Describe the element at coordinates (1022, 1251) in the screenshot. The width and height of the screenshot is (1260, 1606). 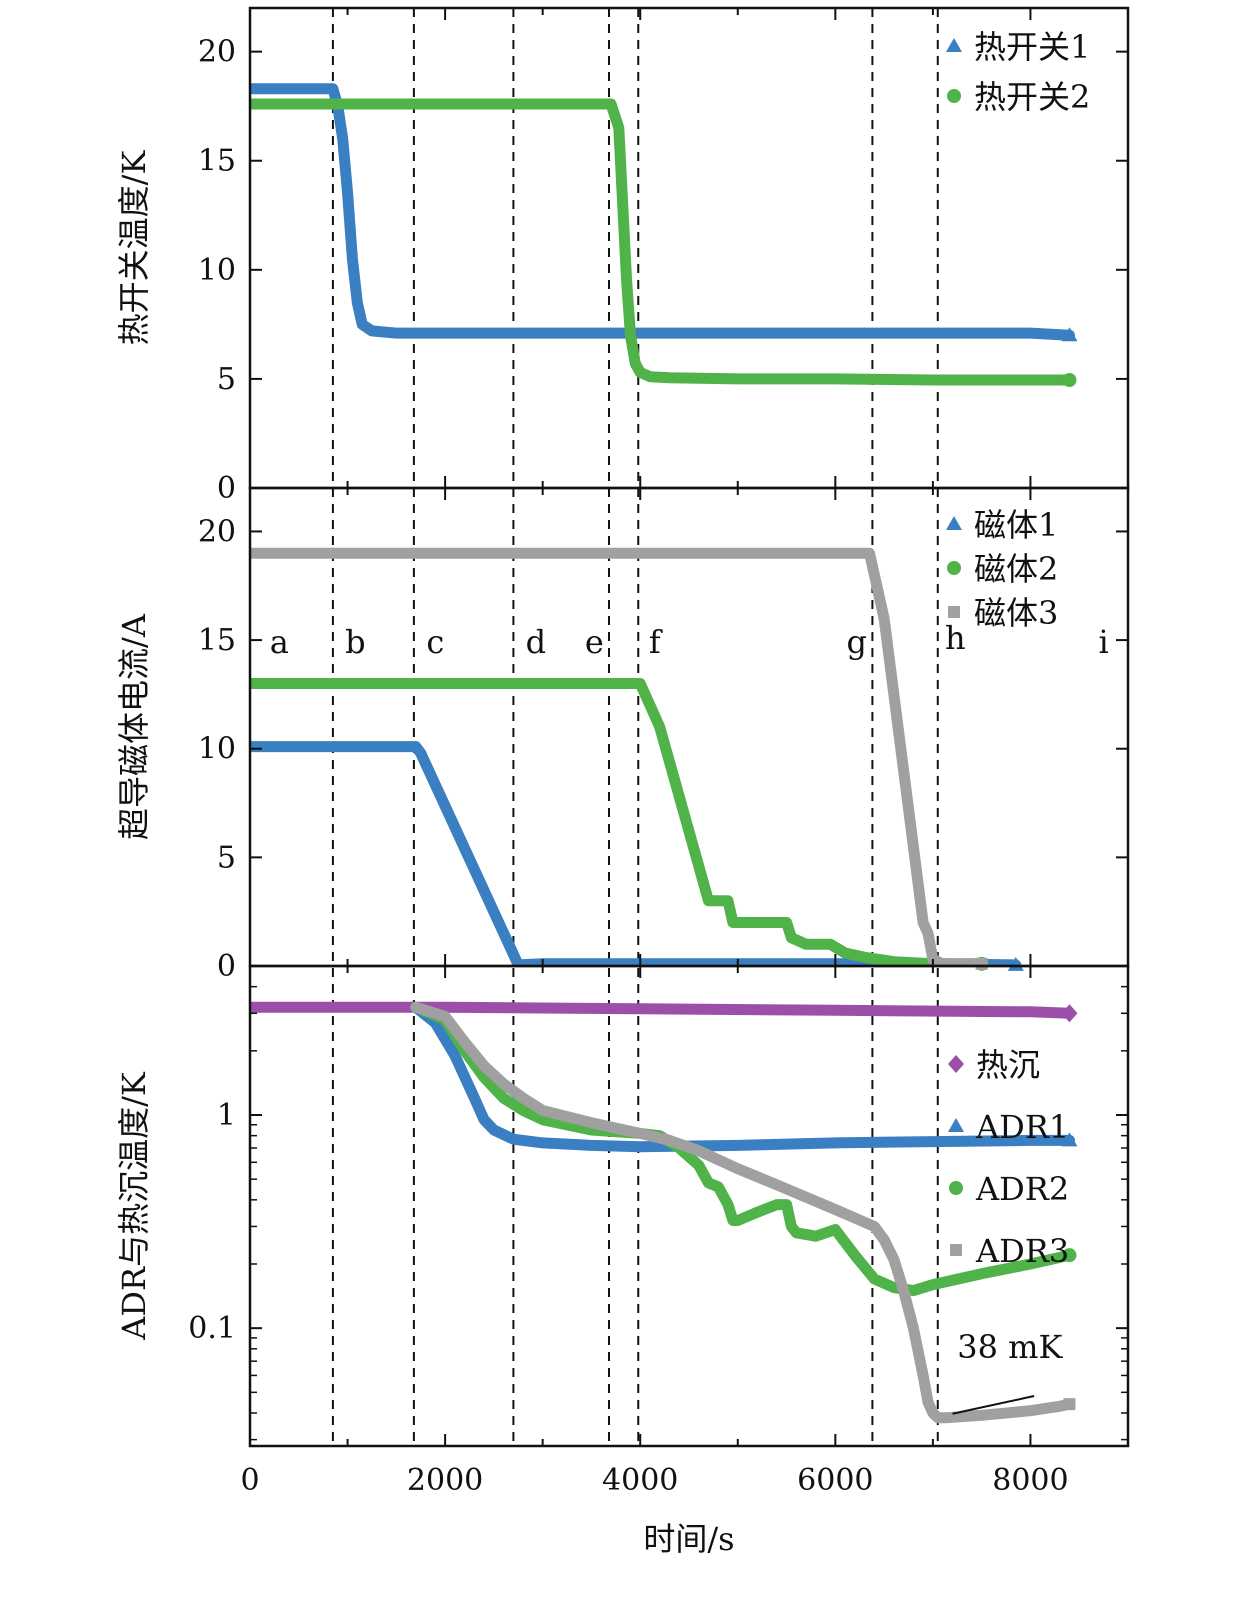
I see `legend-label: ADR3` at that location.